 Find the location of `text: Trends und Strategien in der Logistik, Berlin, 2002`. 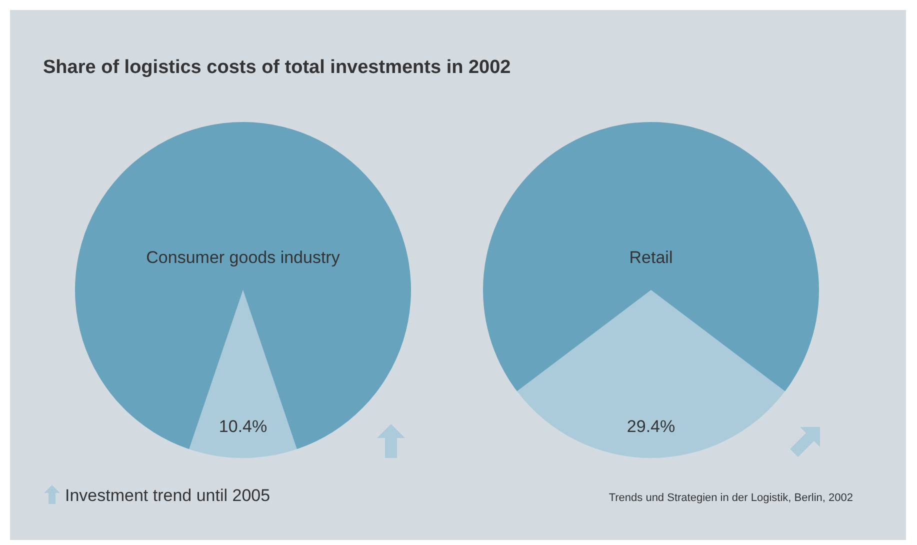

text: Trends und Strategien in der Logistik, Berlin, 2002 is located at coordinates (730, 498).